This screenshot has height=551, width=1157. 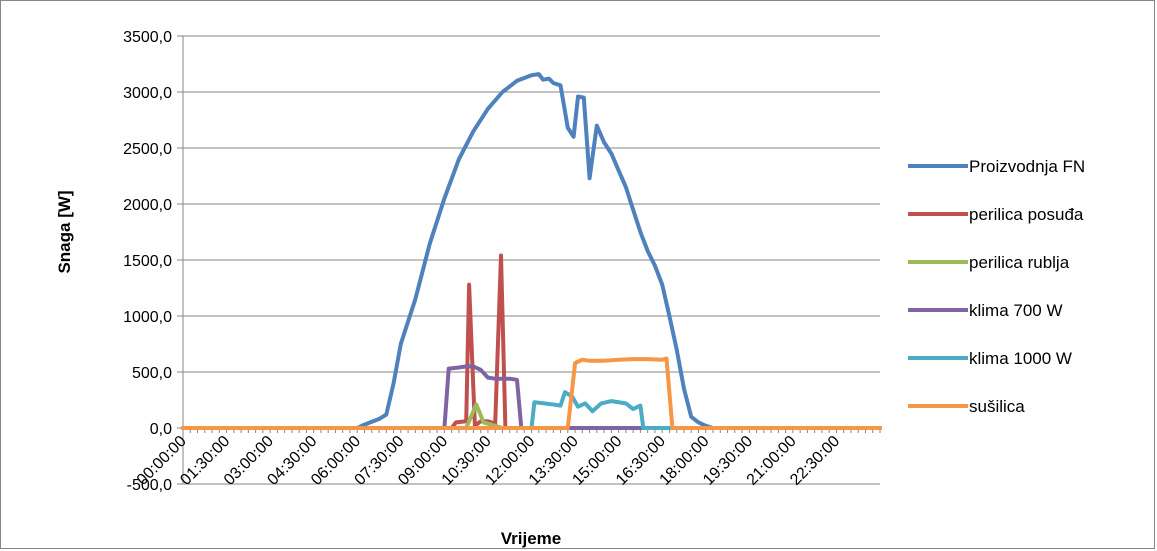 I want to click on y-tick-label: 0,0, so click(x=161, y=429).